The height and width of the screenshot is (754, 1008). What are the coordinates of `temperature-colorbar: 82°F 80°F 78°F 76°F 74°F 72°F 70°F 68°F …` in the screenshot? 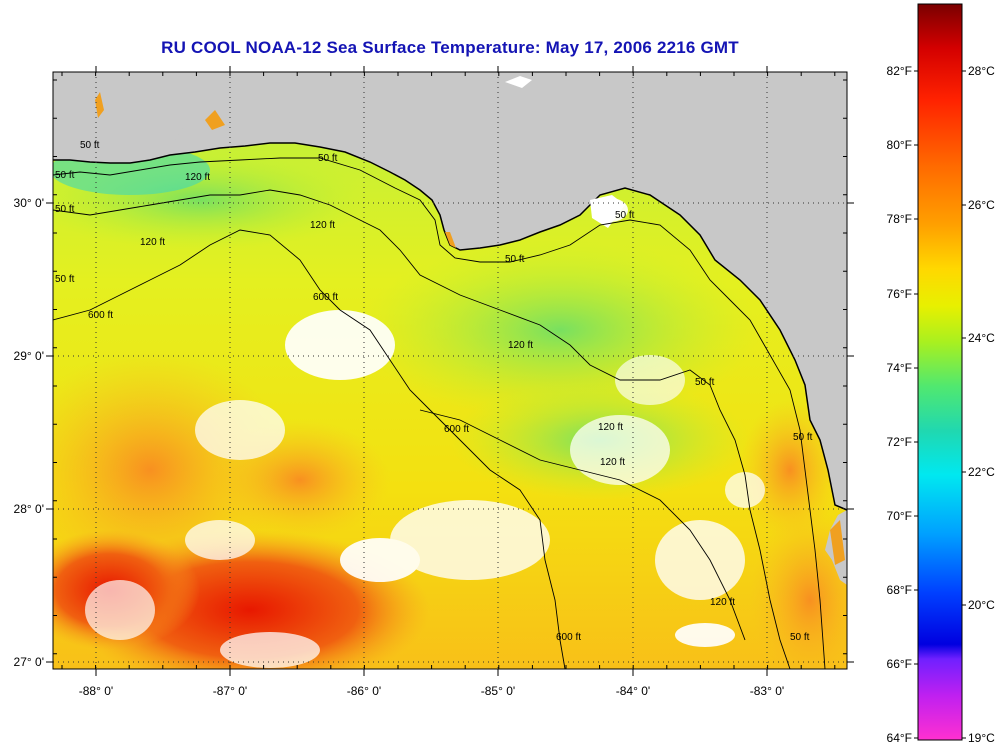 It's located at (941, 374).